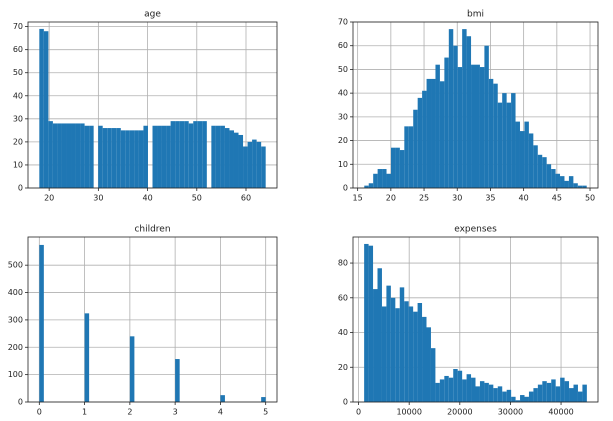  I want to click on chart-title: age, so click(152, 15).